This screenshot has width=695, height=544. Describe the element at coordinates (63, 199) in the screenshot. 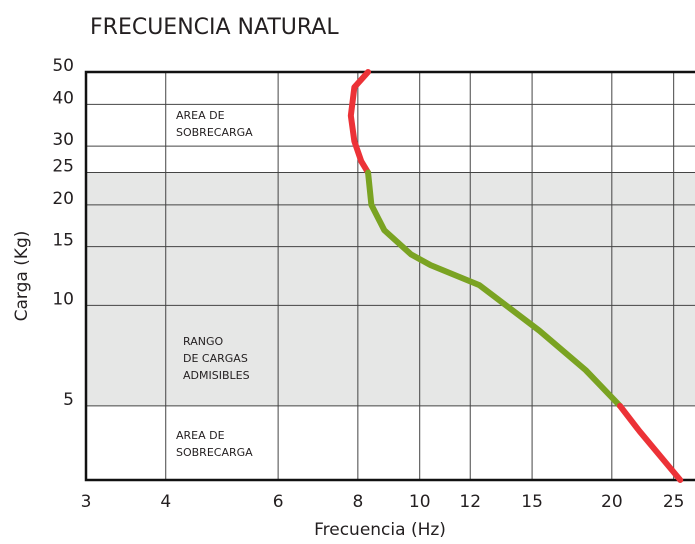

I see `y-tick-label: 20` at that location.